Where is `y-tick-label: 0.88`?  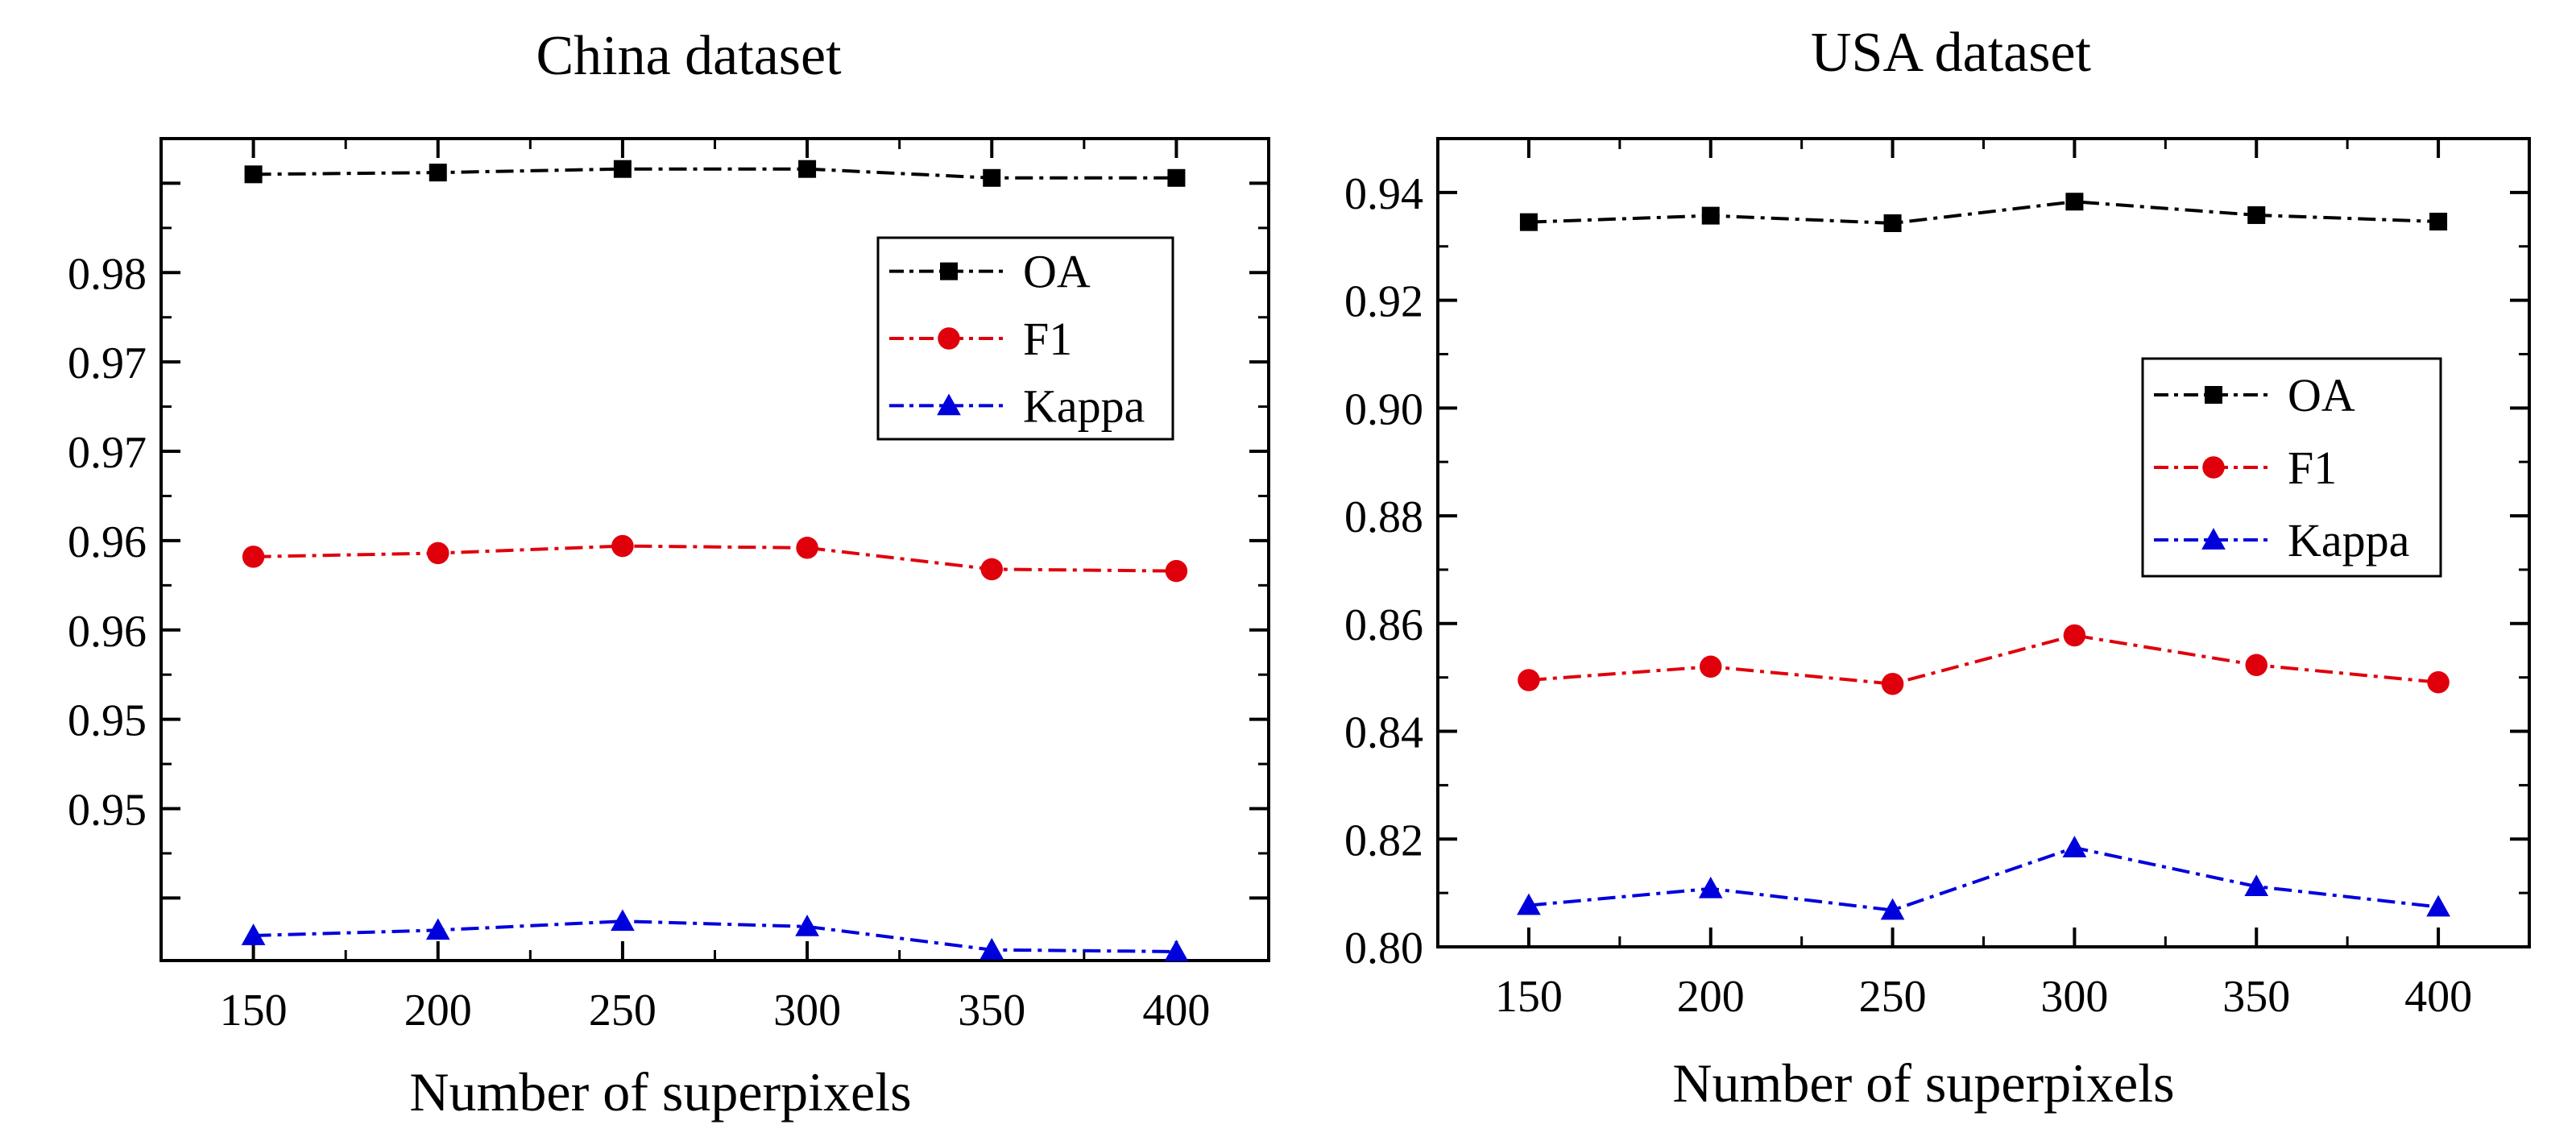
y-tick-label: 0.88 is located at coordinates (1383, 517).